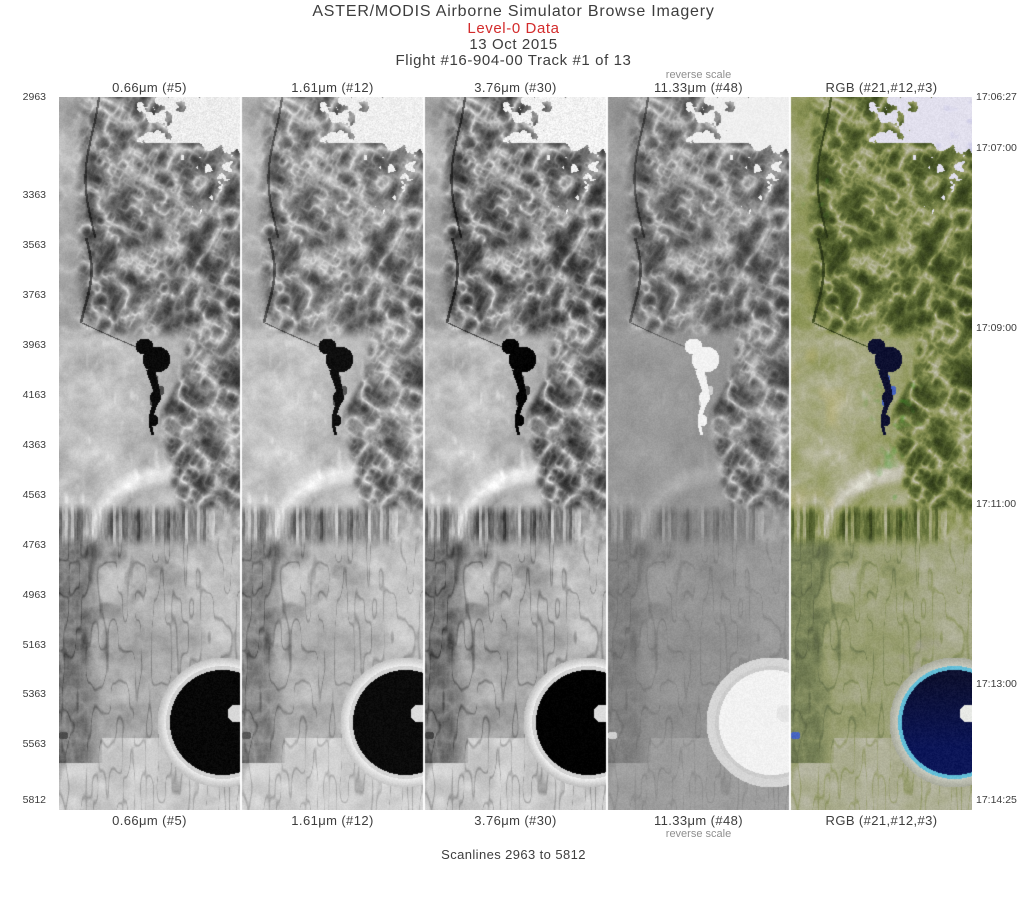  What do you see at coordinates (698, 820) in the screenshot?
I see `panel-label-bottom-band-11p33um: 11.33μm (#48)` at bounding box center [698, 820].